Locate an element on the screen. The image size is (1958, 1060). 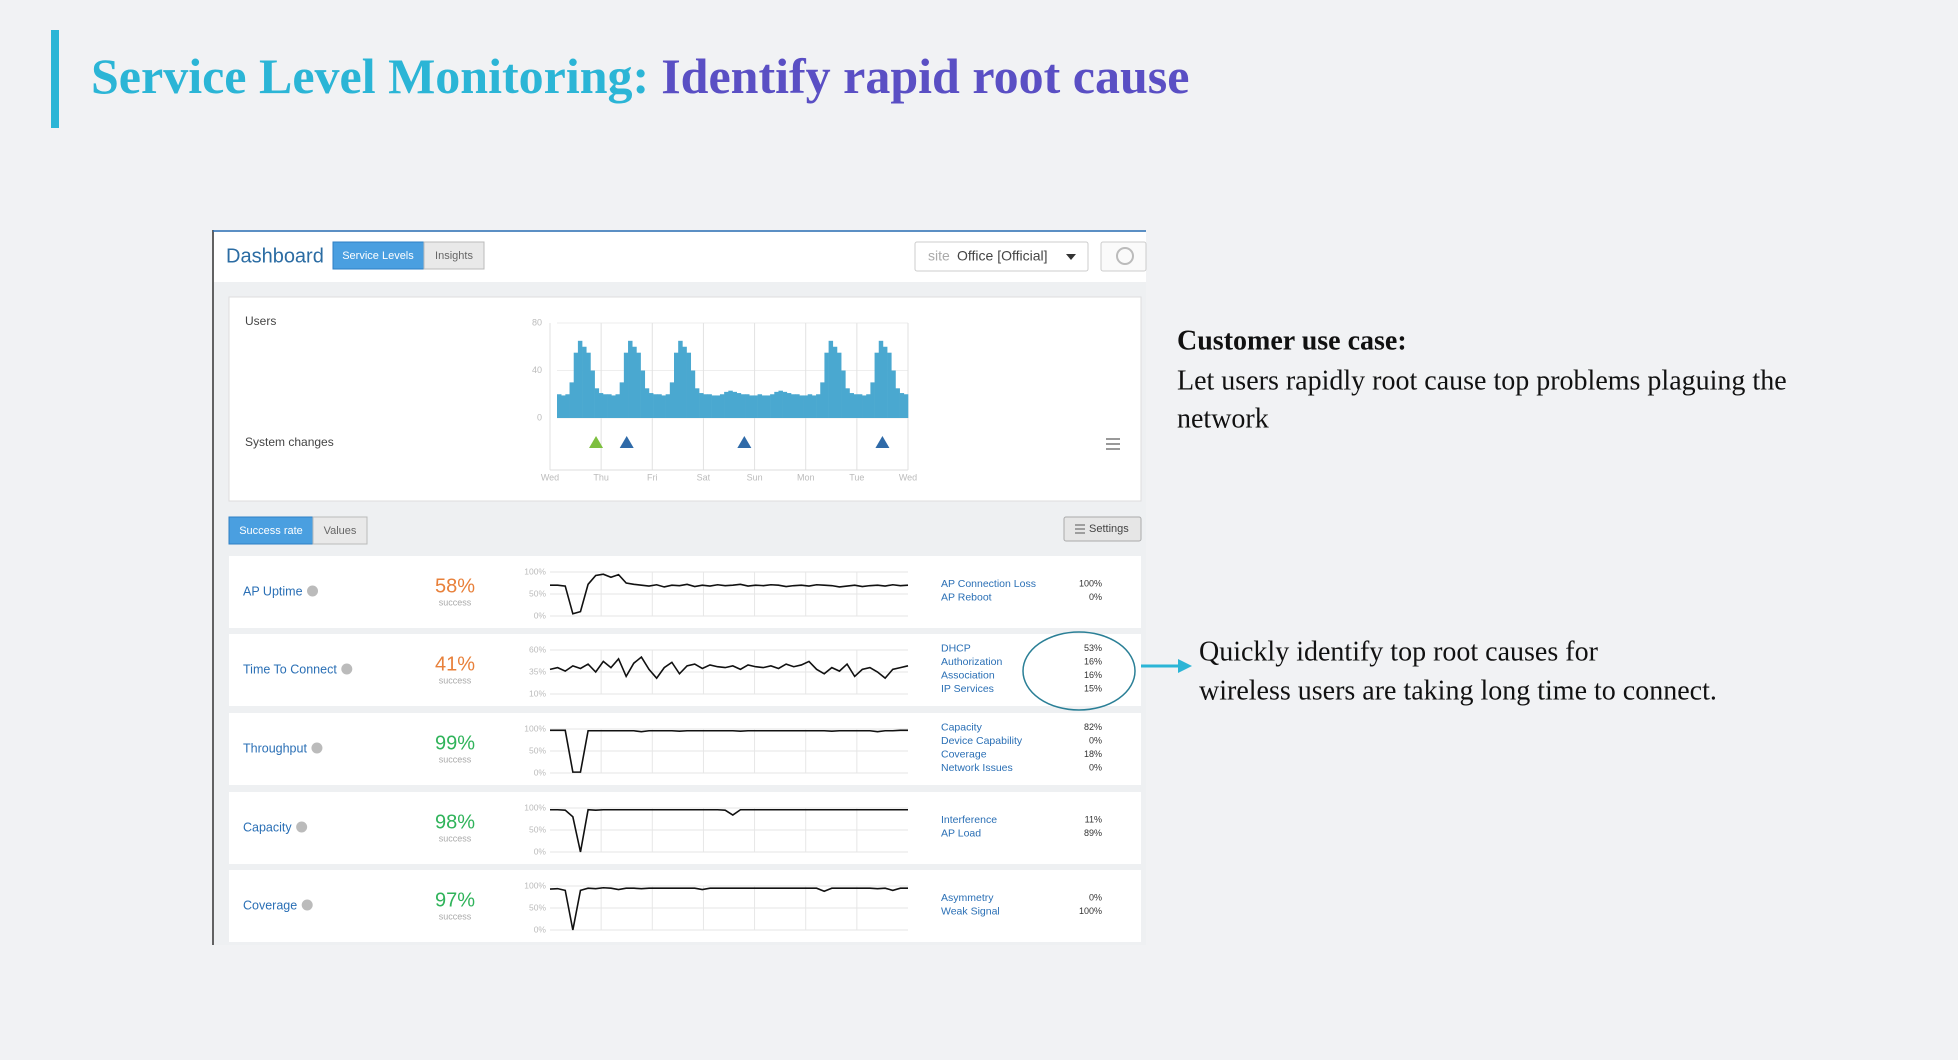
sle-name: Coverage is located at coordinates (270, 905).